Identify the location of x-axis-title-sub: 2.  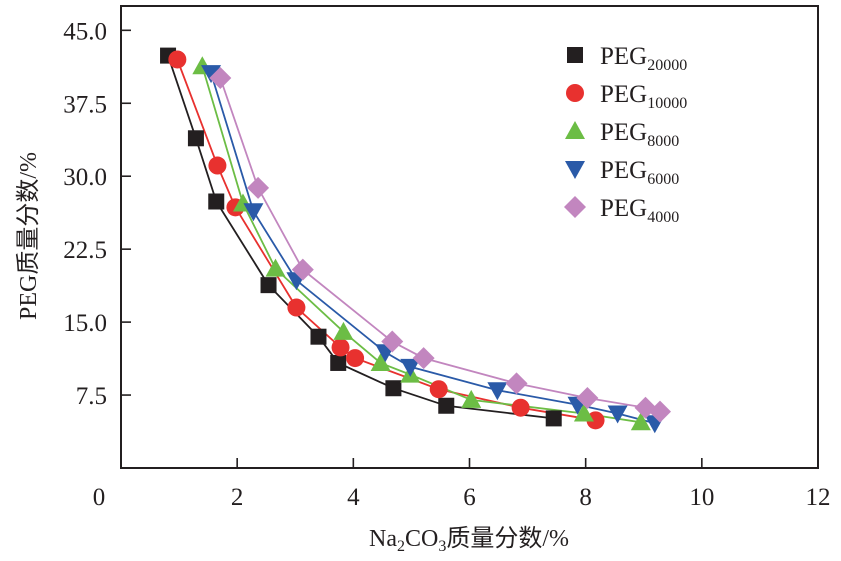
(401, 546).